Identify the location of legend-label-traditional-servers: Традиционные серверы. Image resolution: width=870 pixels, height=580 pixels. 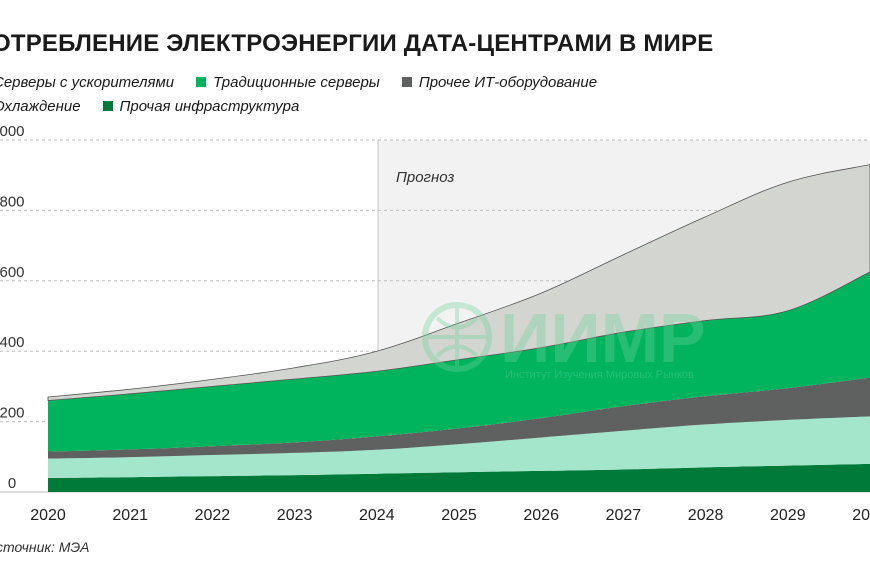
(296, 82).